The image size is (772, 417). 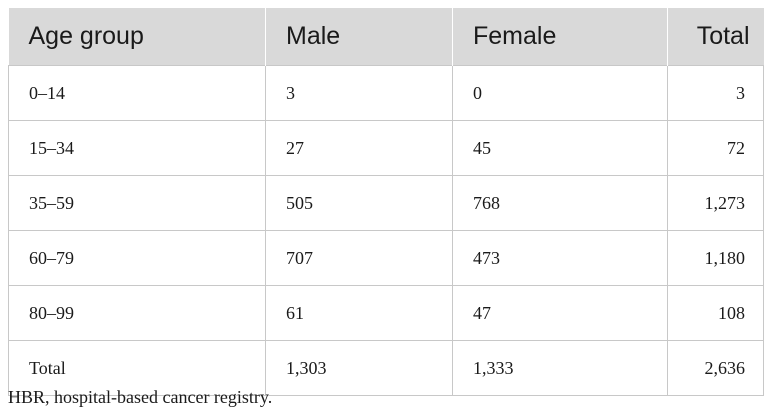 What do you see at coordinates (715, 203) in the screenshot?
I see `cell-total: 1,273` at bounding box center [715, 203].